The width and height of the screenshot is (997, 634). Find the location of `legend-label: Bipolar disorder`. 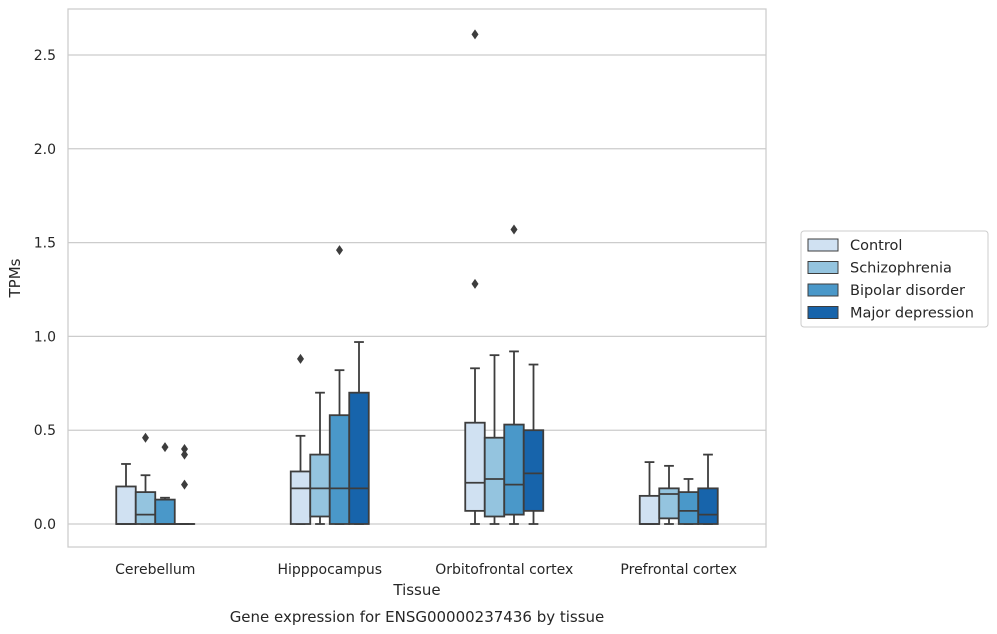

legend-label: Bipolar disorder is located at coordinates (907, 291).